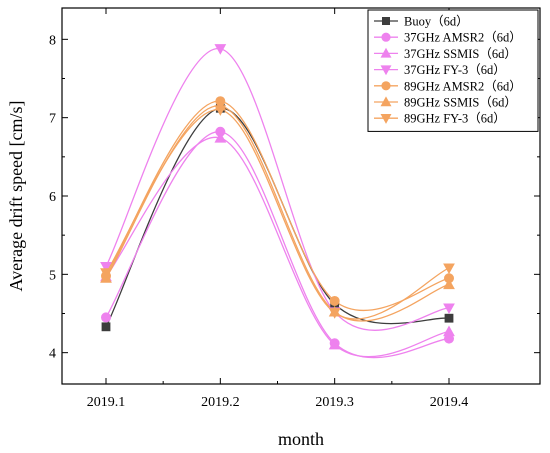  I want to click on x-tick-label: 2019.3, so click(334, 402).